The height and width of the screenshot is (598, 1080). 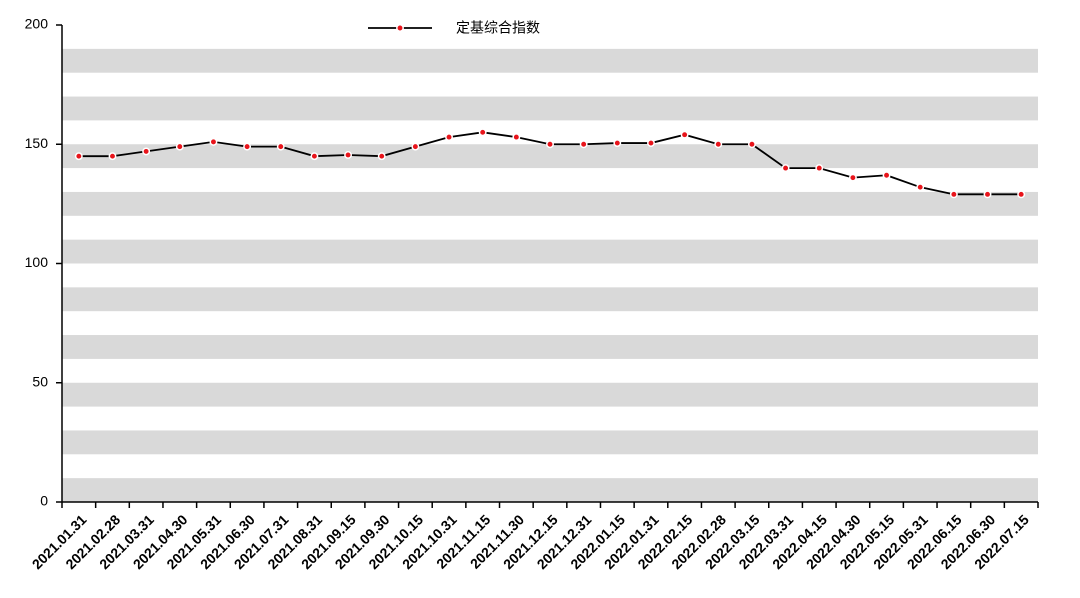 I want to click on legend-marker, so click(x=400, y=28).